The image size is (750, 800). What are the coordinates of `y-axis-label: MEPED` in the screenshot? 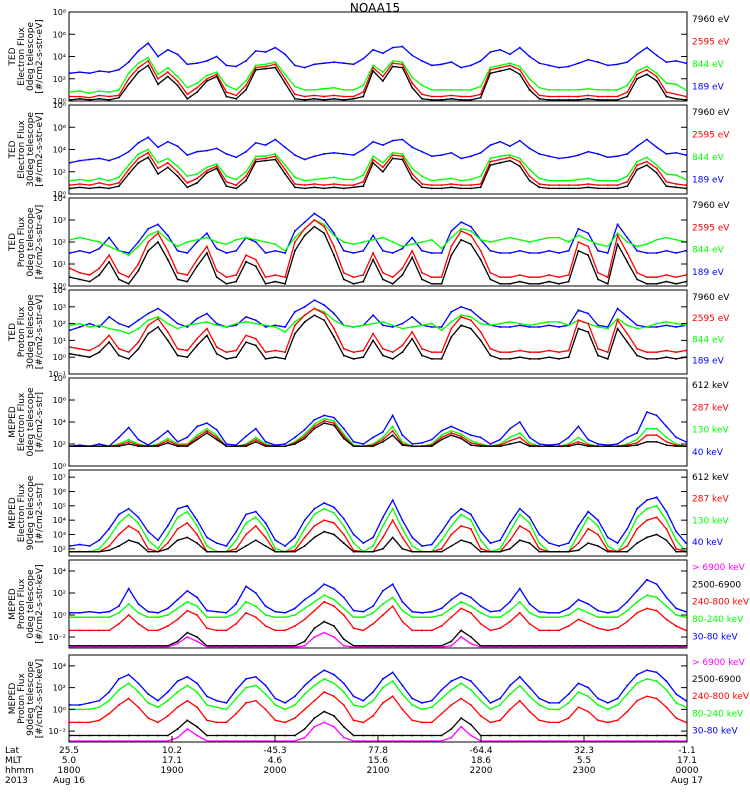 It's located at (13, 699).